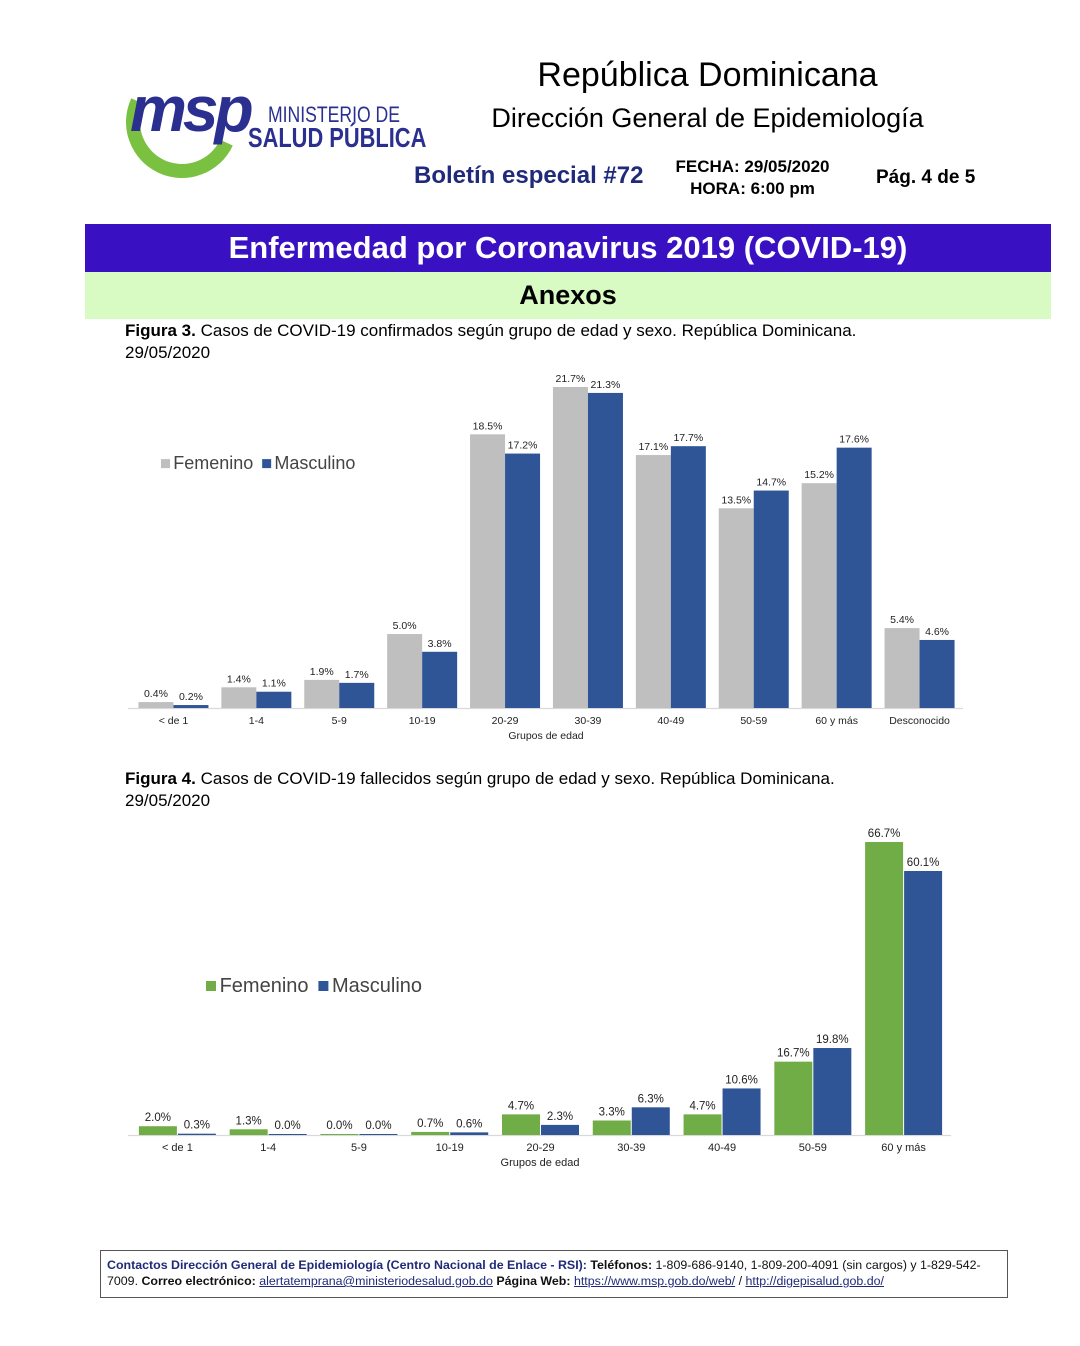  I want to click on bulletin-datetime: FECHA: 29/05/2020 HORA: 6:00 pm, so click(752, 178).